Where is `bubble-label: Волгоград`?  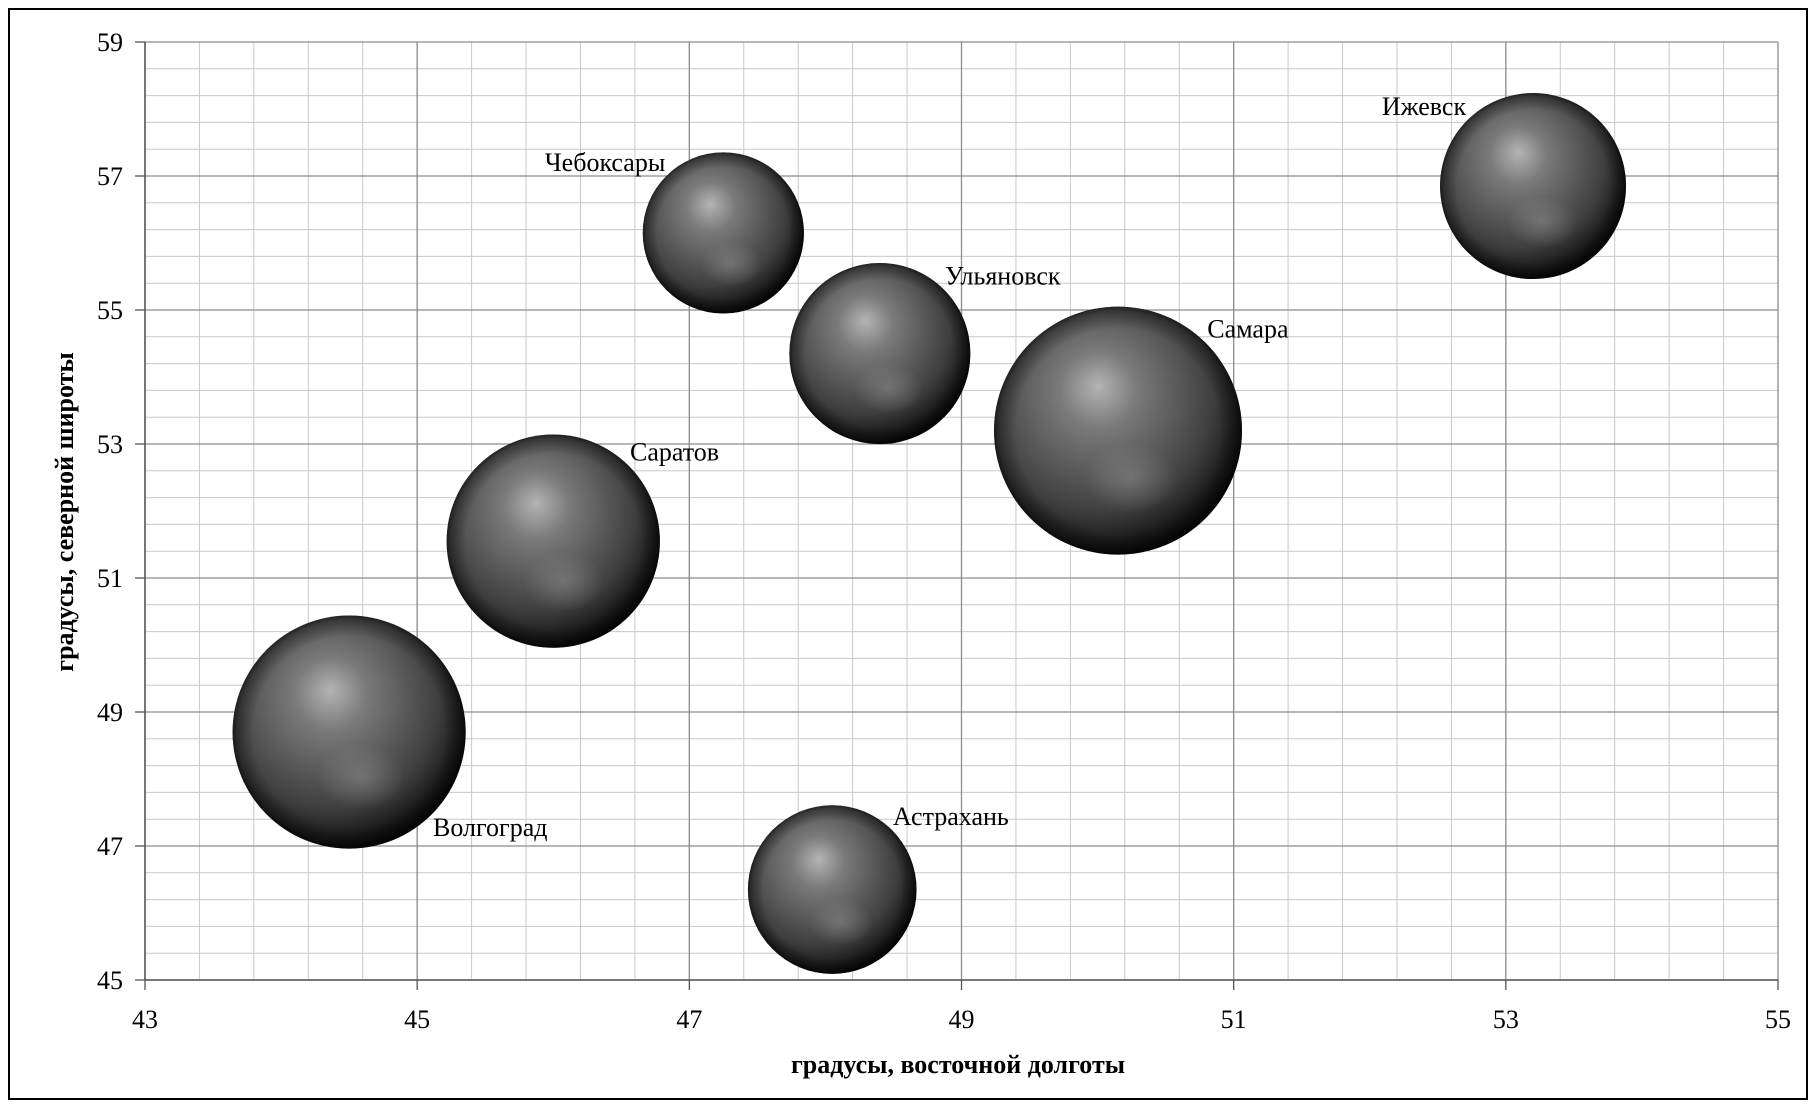 bubble-label: Волгоград is located at coordinates (490, 827).